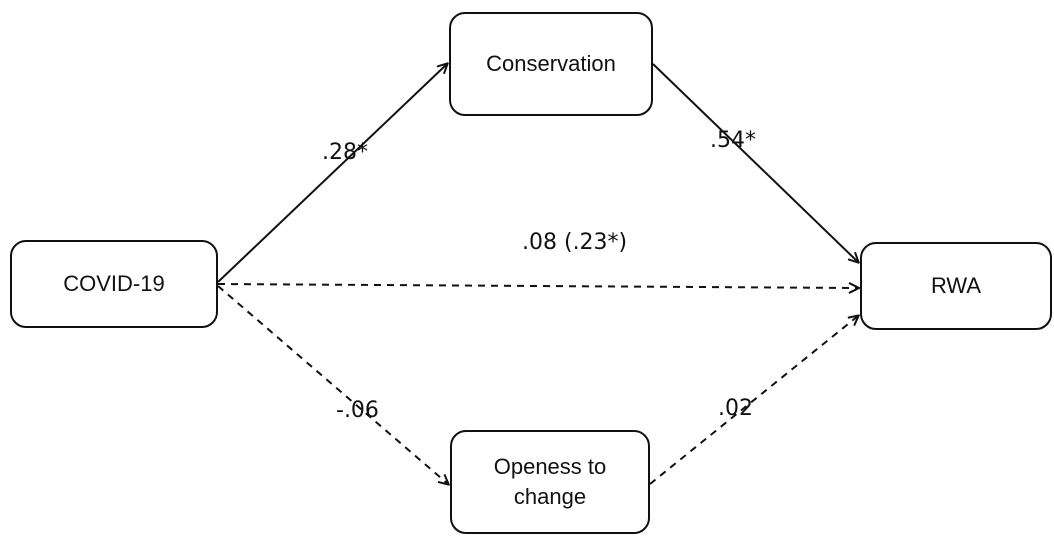 The image size is (1054, 537). I want to click on node-covid-19: COVID-19, so click(114, 284).